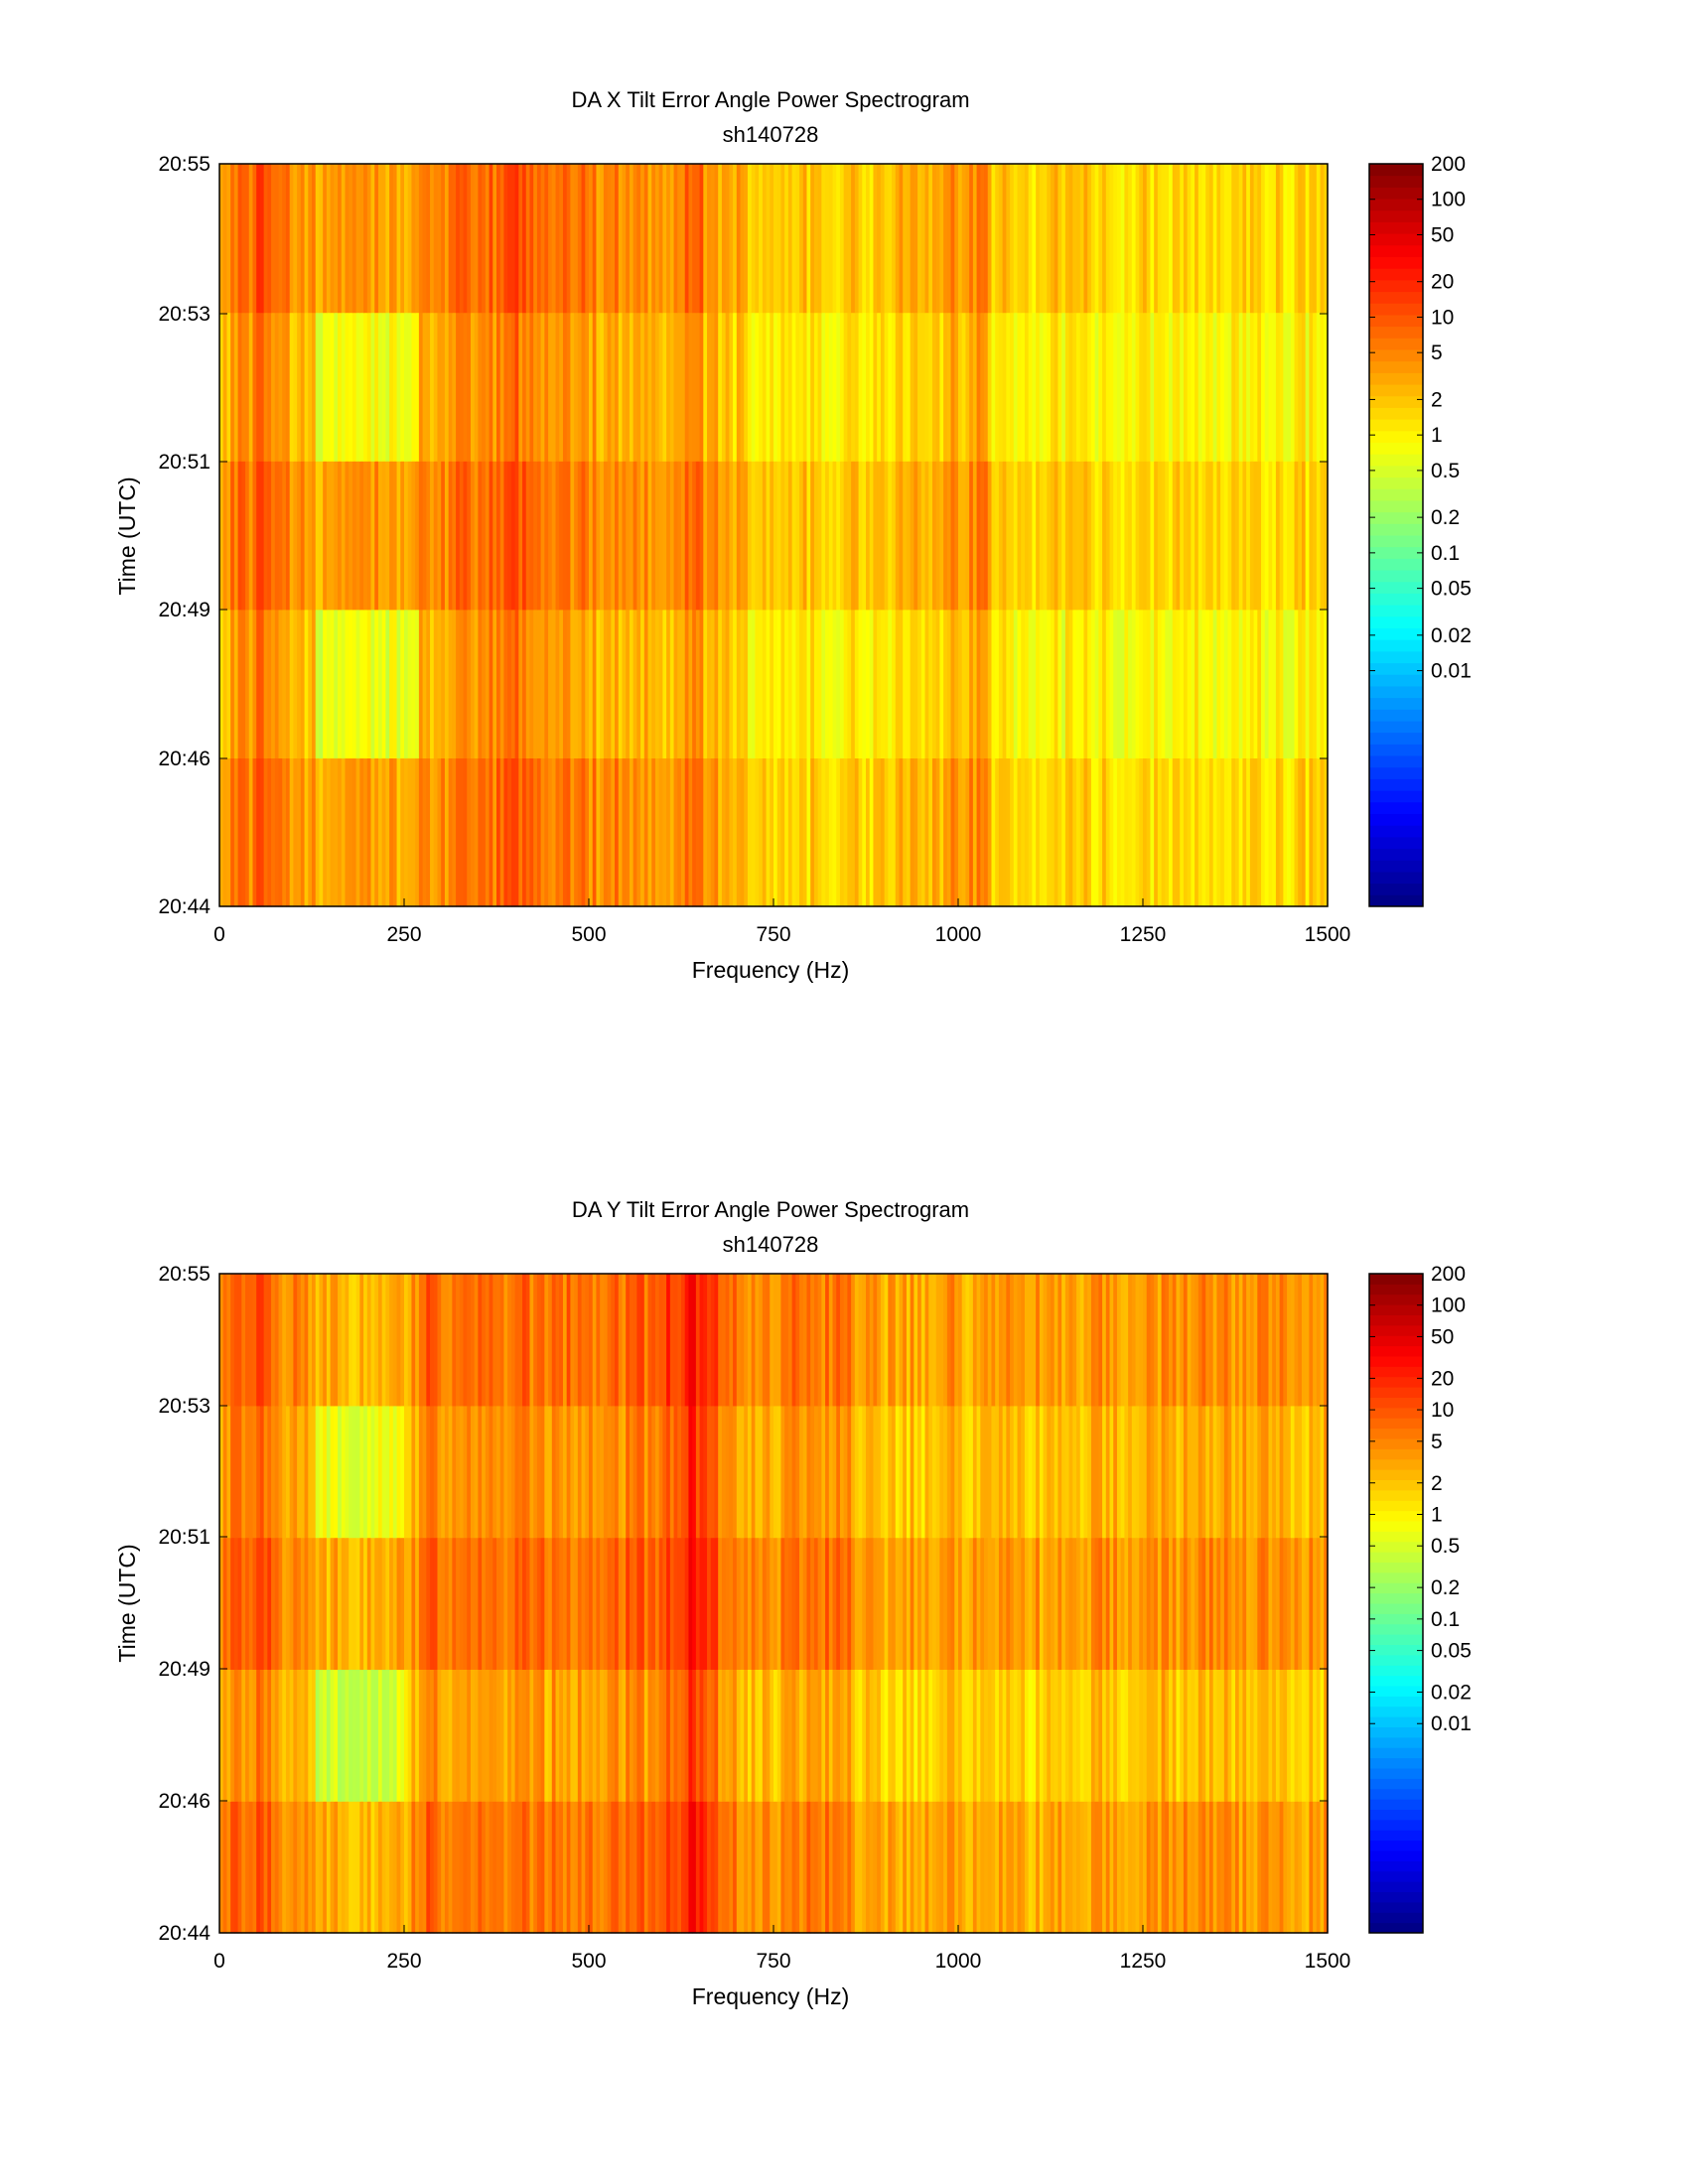 Image resolution: width=1688 pixels, height=2184 pixels. Describe the element at coordinates (1396, 1805) in the screenshot. I see `colorbar-segment` at that location.